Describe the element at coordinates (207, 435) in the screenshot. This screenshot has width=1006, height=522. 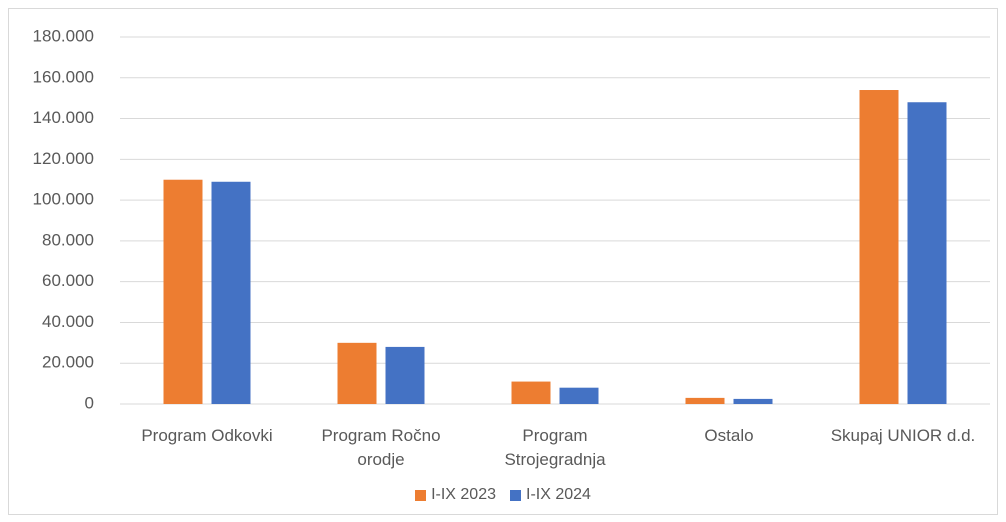
I see `x-tick-label: Program Odkovki` at that location.